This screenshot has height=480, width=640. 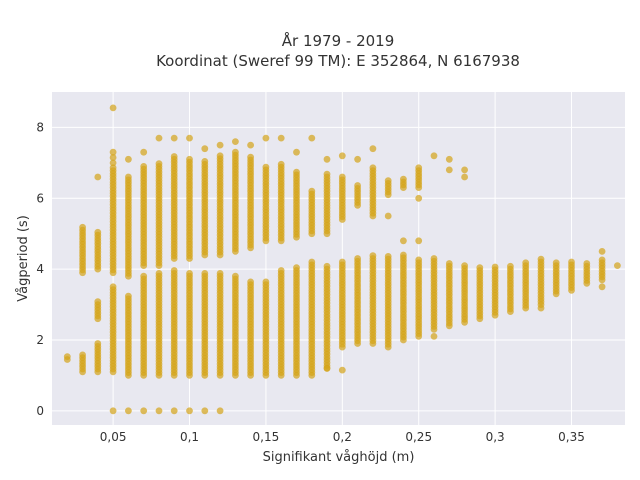 I want to click on x-tick-label: 0,05, so click(x=113, y=437).